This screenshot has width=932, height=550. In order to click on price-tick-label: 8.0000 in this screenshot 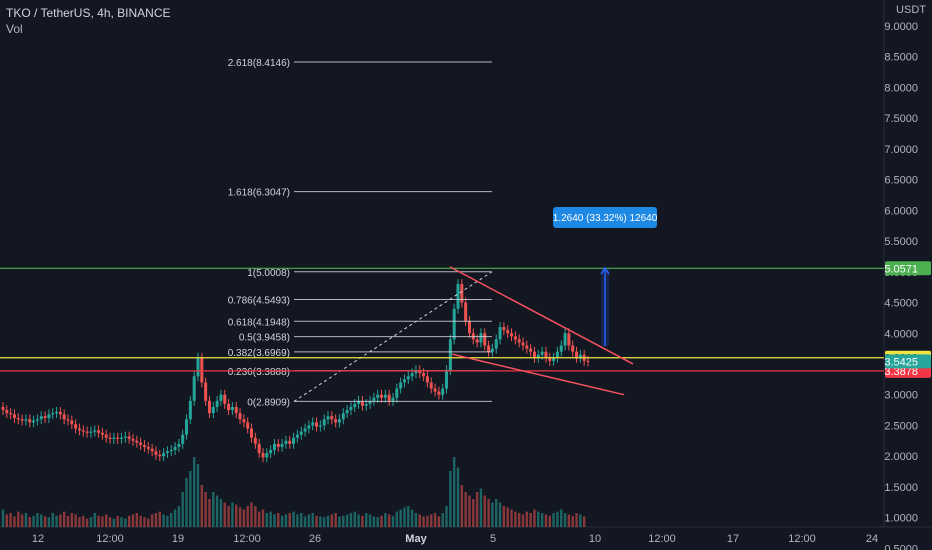, I will do `click(901, 88)`.